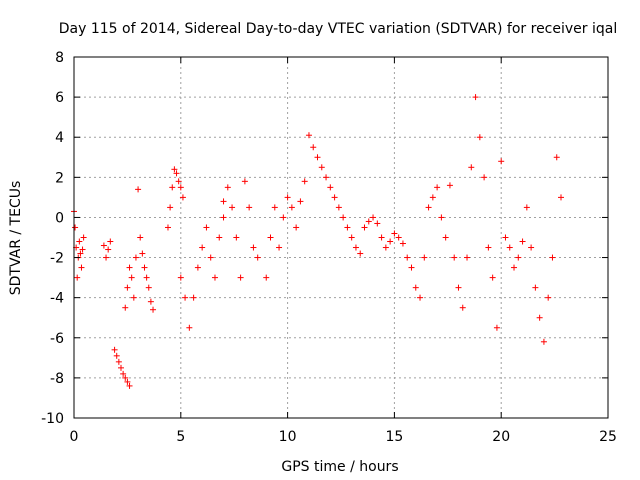 The image size is (640, 480). Describe the element at coordinates (339, 467) in the screenshot. I see `x-axis-label: GPS time / hours` at that location.